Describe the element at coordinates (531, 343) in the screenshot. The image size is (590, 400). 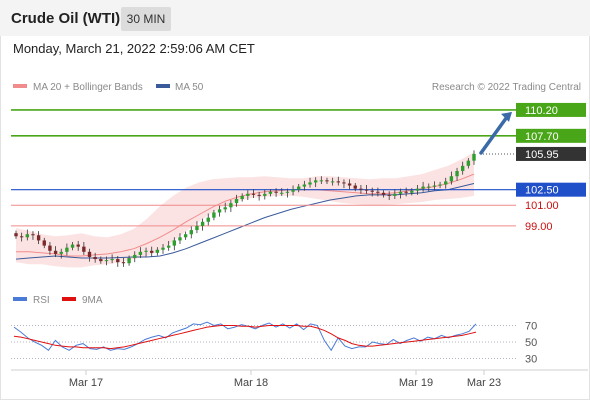
I see `rsi-tick-50: 50` at that location.